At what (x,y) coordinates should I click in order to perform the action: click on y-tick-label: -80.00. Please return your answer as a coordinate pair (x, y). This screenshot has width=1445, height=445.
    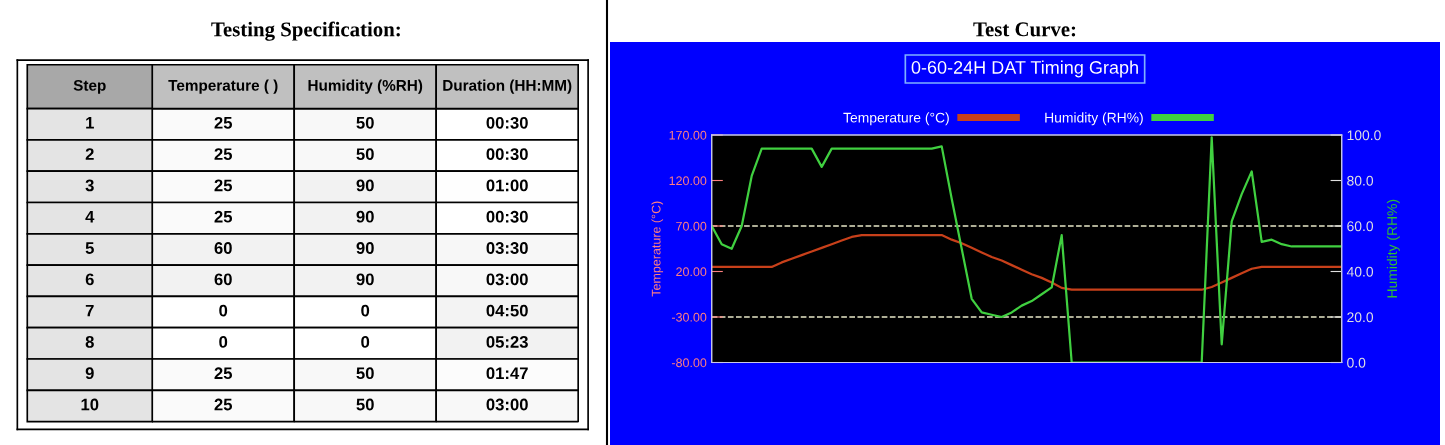
    Looking at the image, I should click on (689, 363).